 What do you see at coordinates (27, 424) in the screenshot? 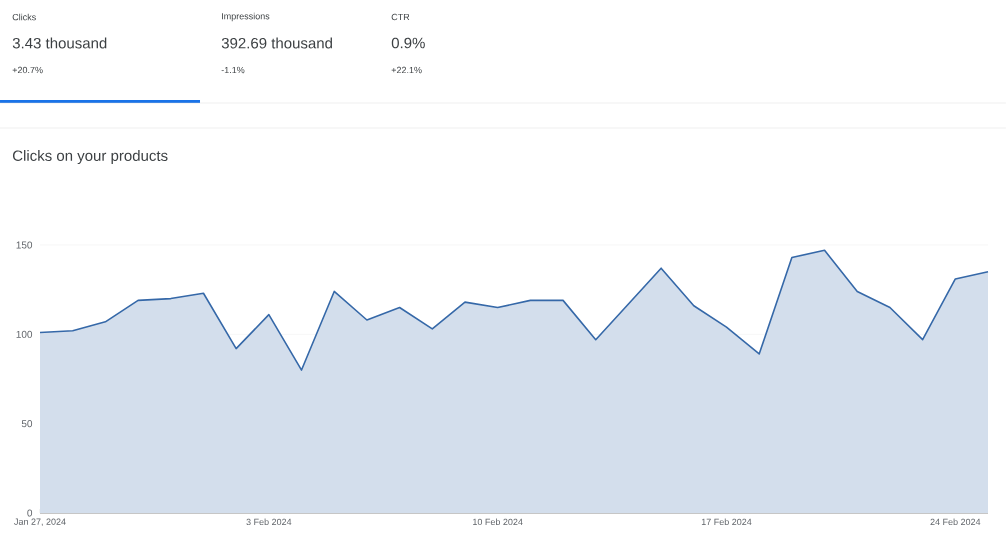
I see `y-tick-label: 50` at bounding box center [27, 424].